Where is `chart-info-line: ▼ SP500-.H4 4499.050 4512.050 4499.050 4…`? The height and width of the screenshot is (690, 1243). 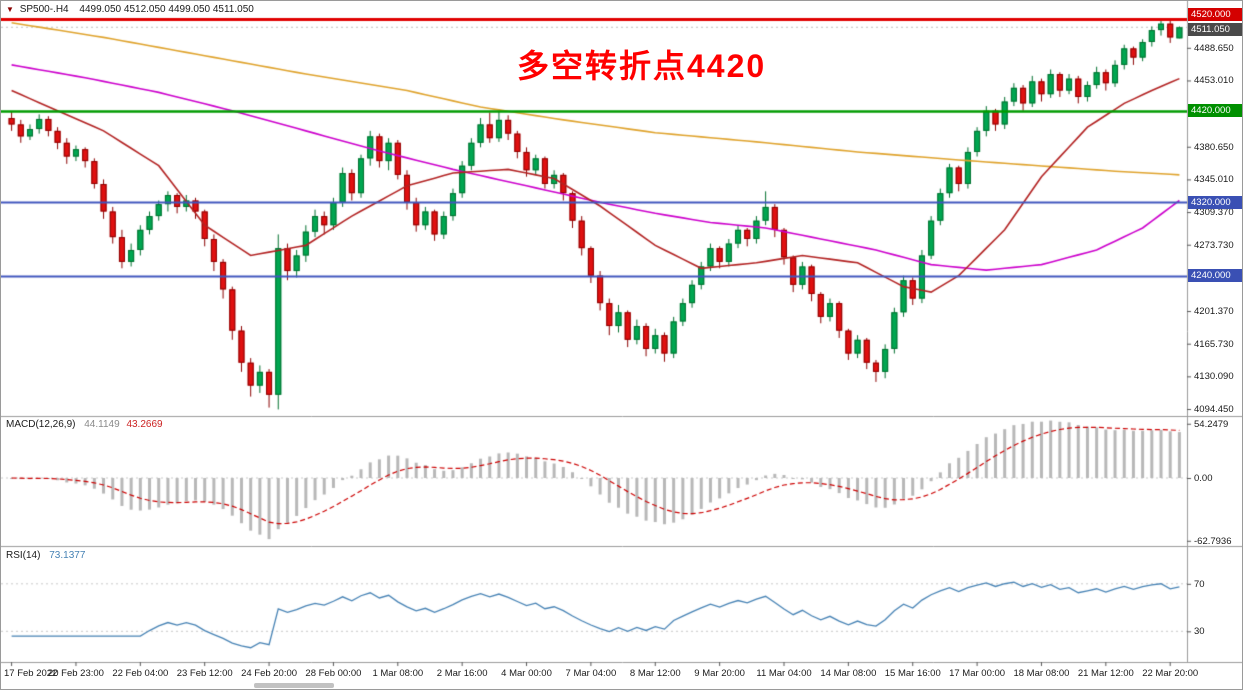
chart-info-line: ▼ SP500-.H4 4499.050 4512.050 4499.050 4… is located at coordinates (130, 9).